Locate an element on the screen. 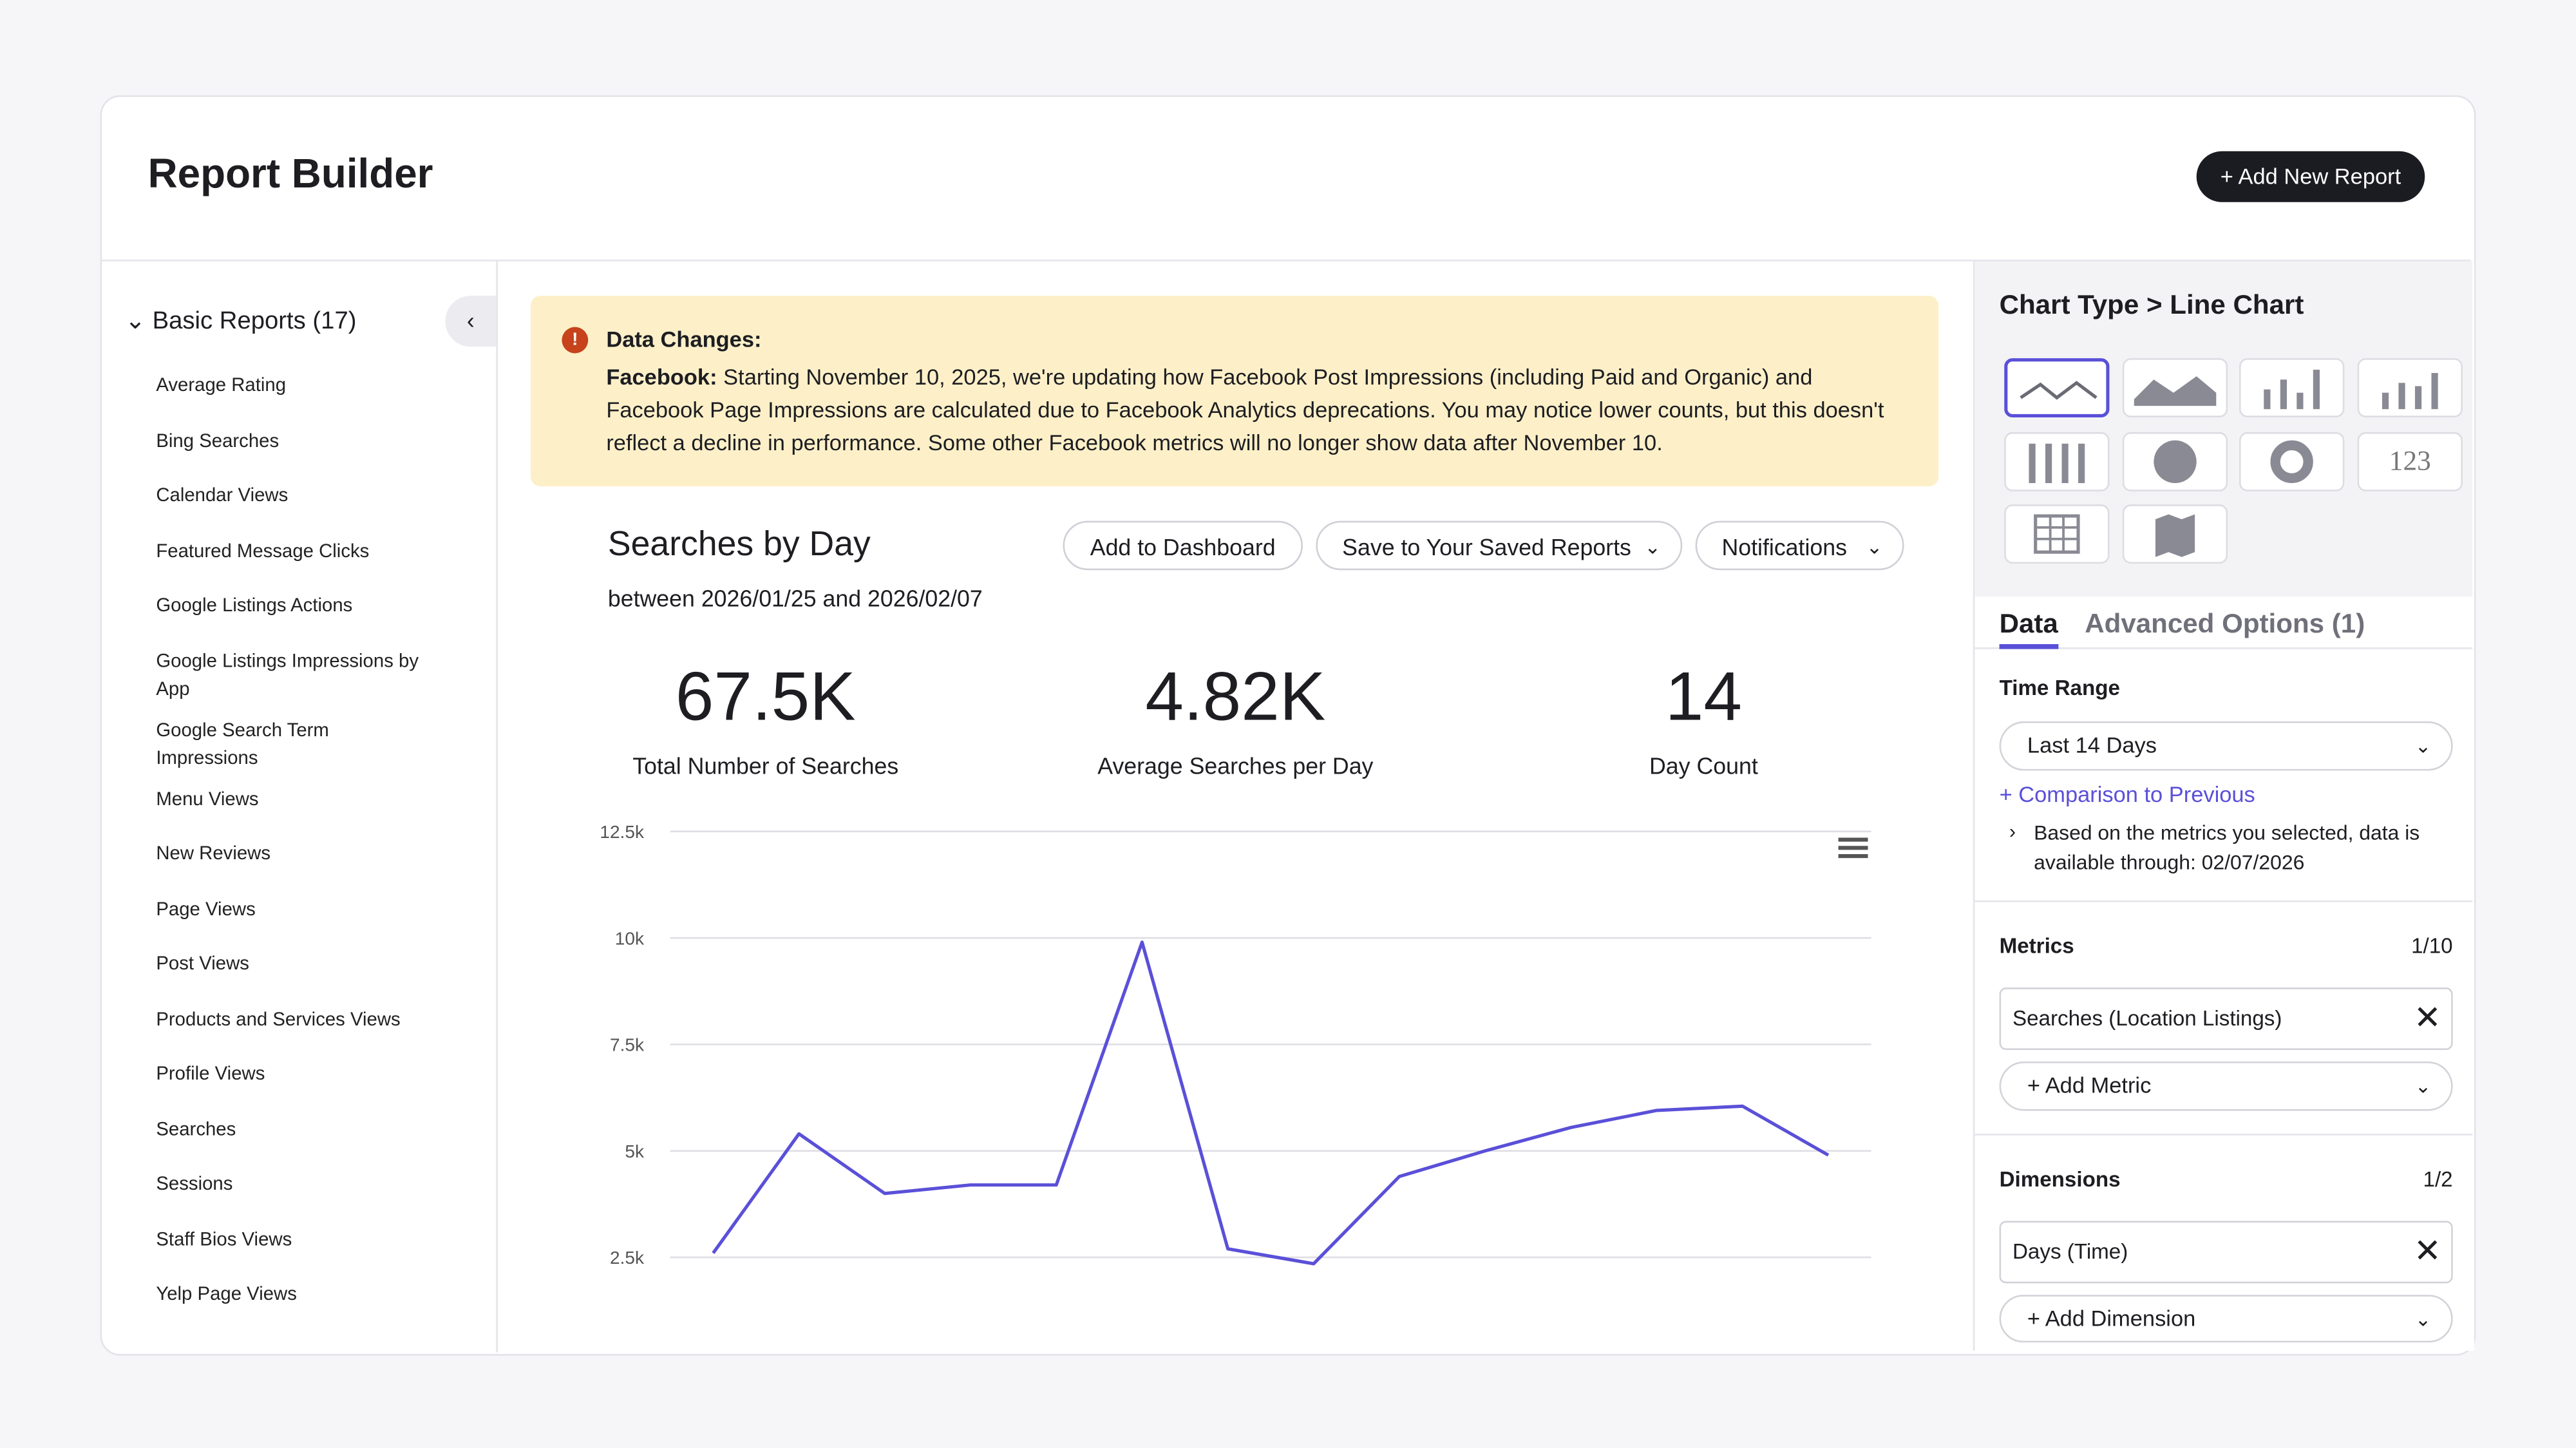  chart-menu is located at coordinates (1853, 848).